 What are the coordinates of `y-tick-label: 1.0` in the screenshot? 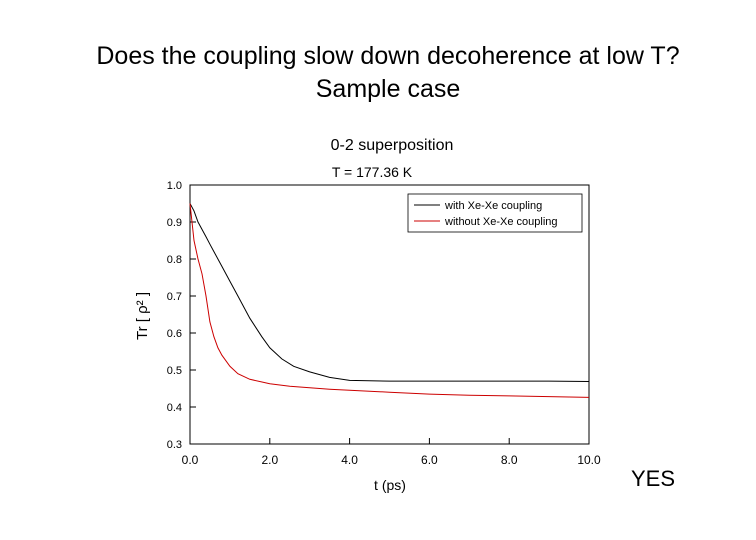 It's located at (174, 186).